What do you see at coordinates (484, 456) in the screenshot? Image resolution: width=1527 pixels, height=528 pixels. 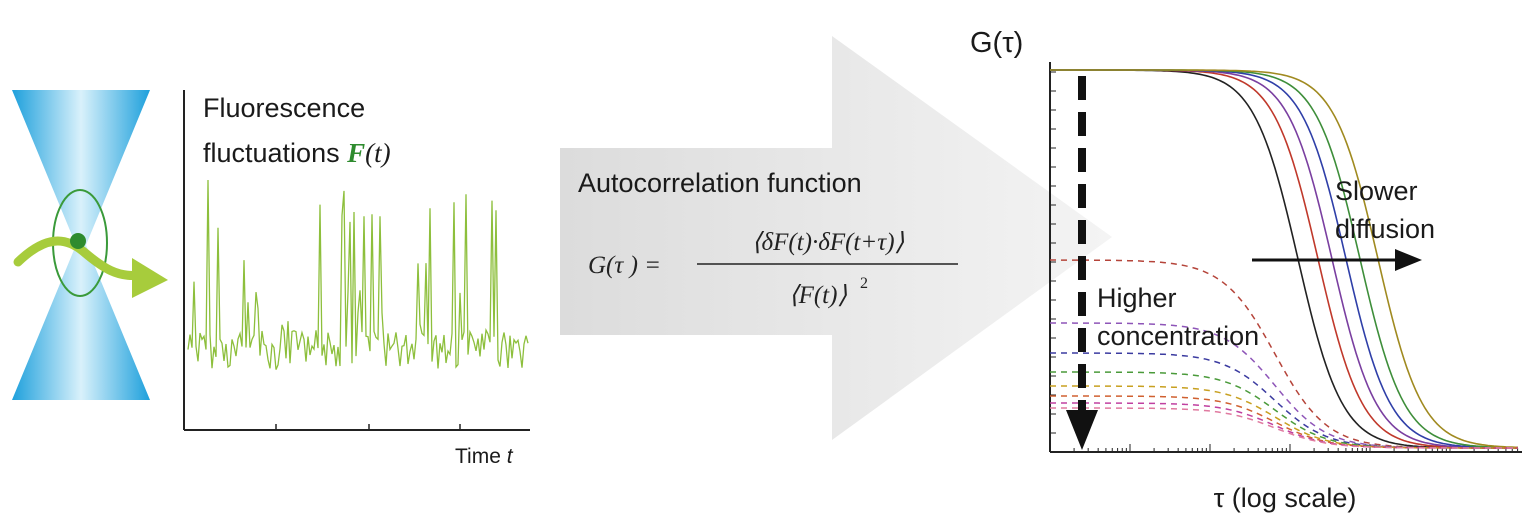 I see `trace-x-label: Time t` at bounding box center [484, 456].